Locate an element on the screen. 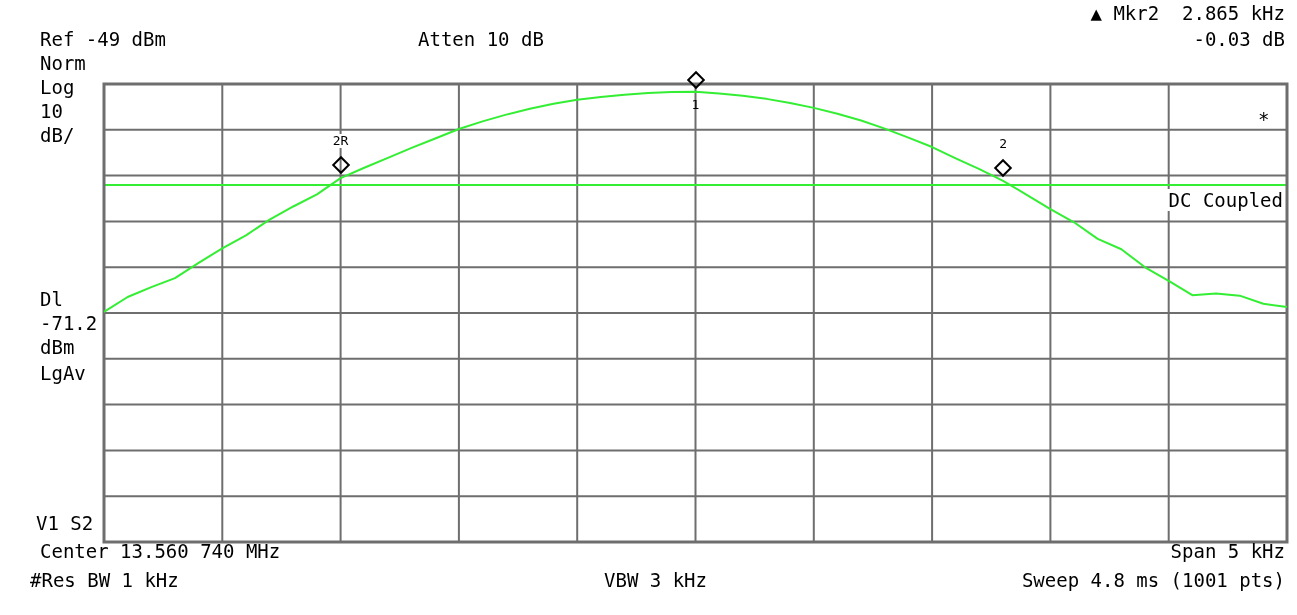 This screenshot has width=1297, height=615. annotation: 2 is located at coordinates (1003, 143).